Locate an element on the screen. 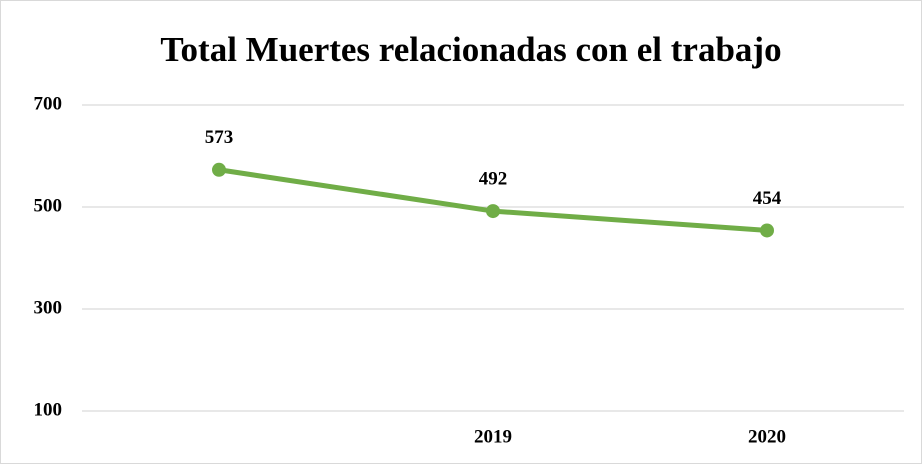 The height and width of the screenshot is (464, 922). data-label: 492 is located at coordinates (493, 178).